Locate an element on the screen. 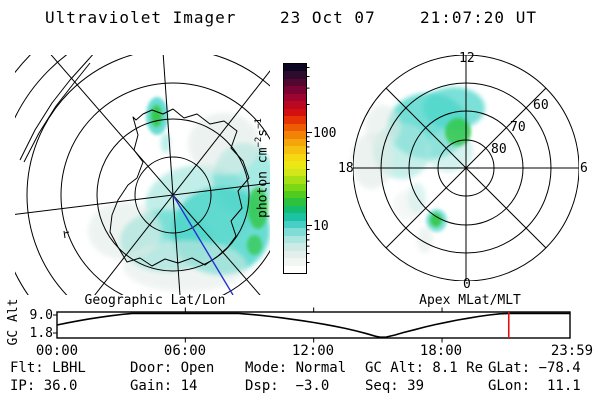 This screenshot has height=400, width=600. status-seq: Seq: 39 is located at coordinates (395, 386).